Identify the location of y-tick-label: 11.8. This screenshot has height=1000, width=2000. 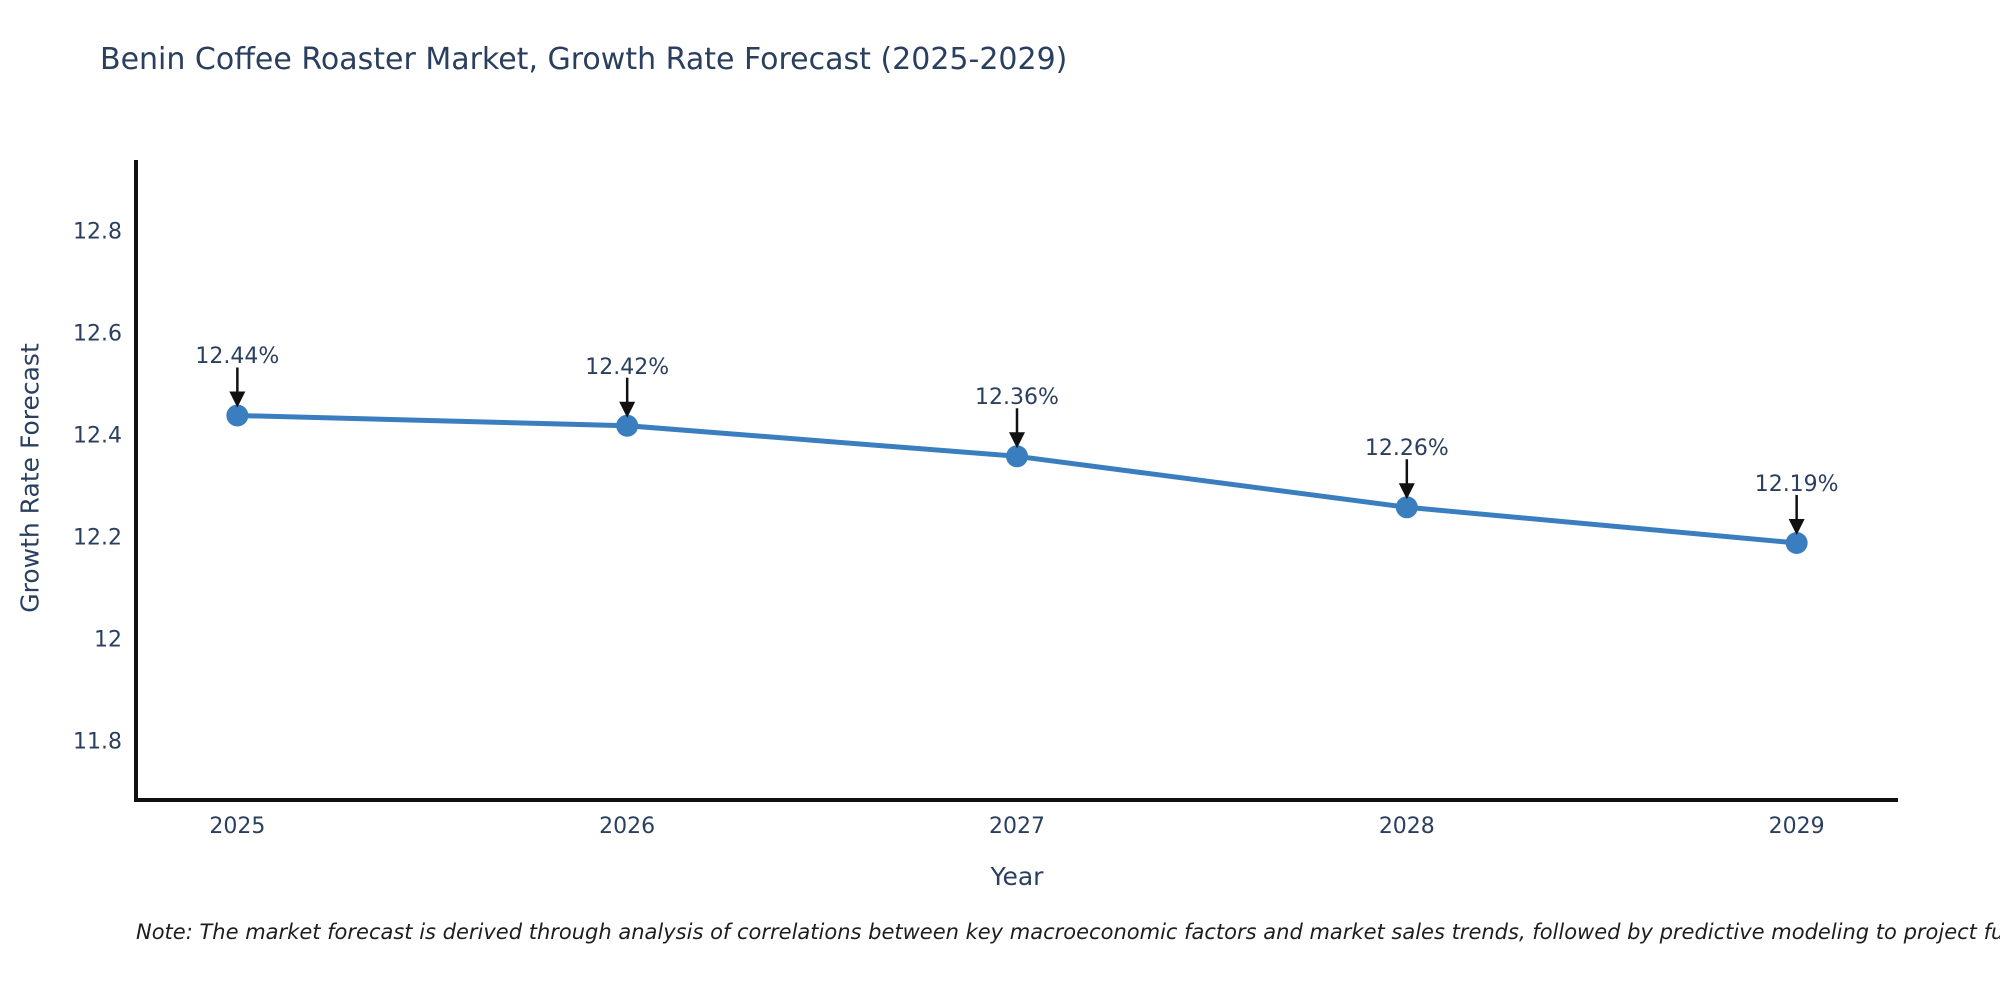
(97, 742).